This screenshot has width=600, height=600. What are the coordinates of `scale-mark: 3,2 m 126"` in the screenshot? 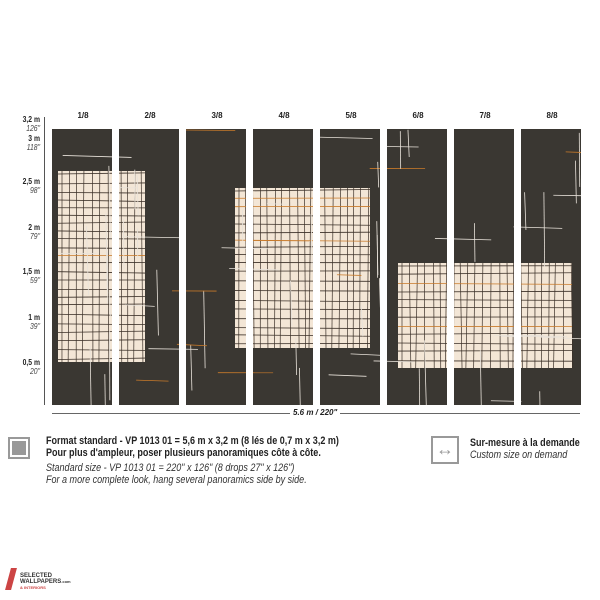 It's located at (31, 124).